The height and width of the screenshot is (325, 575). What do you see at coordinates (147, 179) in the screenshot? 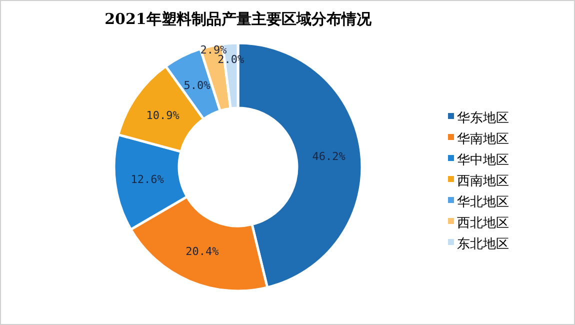
I see `data-label: 12.6%` at bounding box center [147, 179].